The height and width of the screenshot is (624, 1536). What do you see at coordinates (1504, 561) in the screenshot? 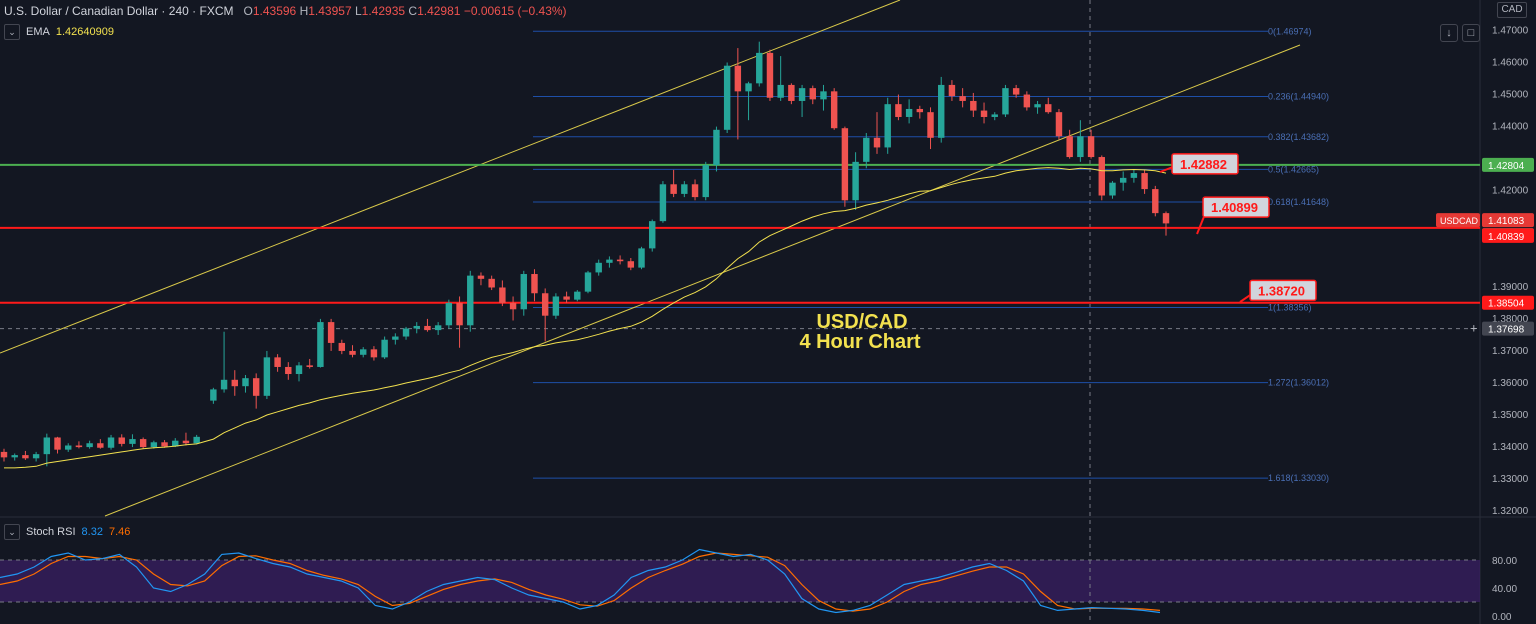
I see `stoch-axis-tick: 80.00` at bounding box center [1504, 561].